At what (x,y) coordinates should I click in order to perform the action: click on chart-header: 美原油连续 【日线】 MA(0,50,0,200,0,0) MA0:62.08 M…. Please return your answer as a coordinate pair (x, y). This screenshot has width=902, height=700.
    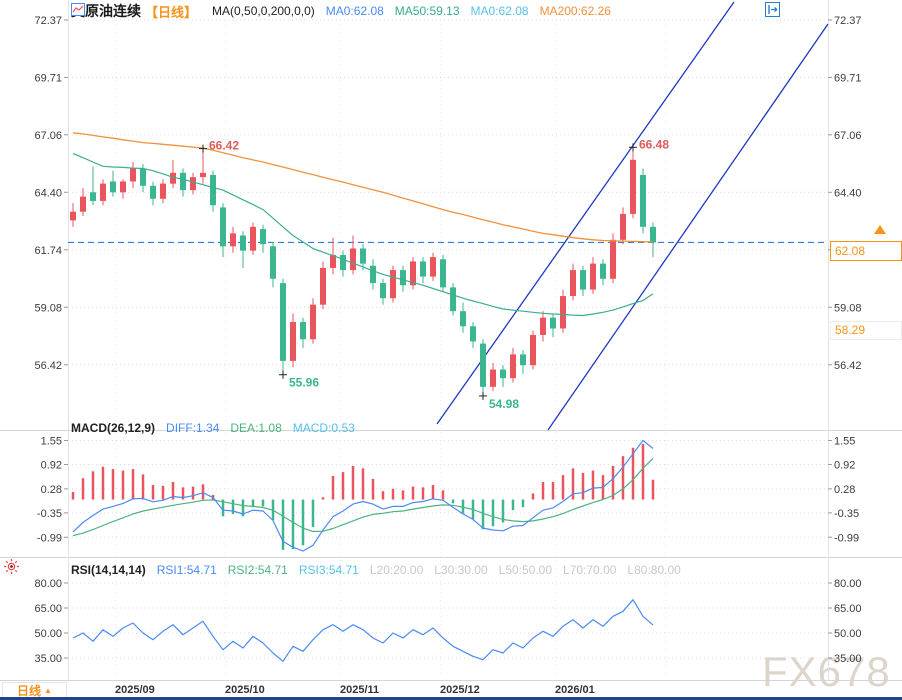
    Looking at the image, I should click on (341, 11).